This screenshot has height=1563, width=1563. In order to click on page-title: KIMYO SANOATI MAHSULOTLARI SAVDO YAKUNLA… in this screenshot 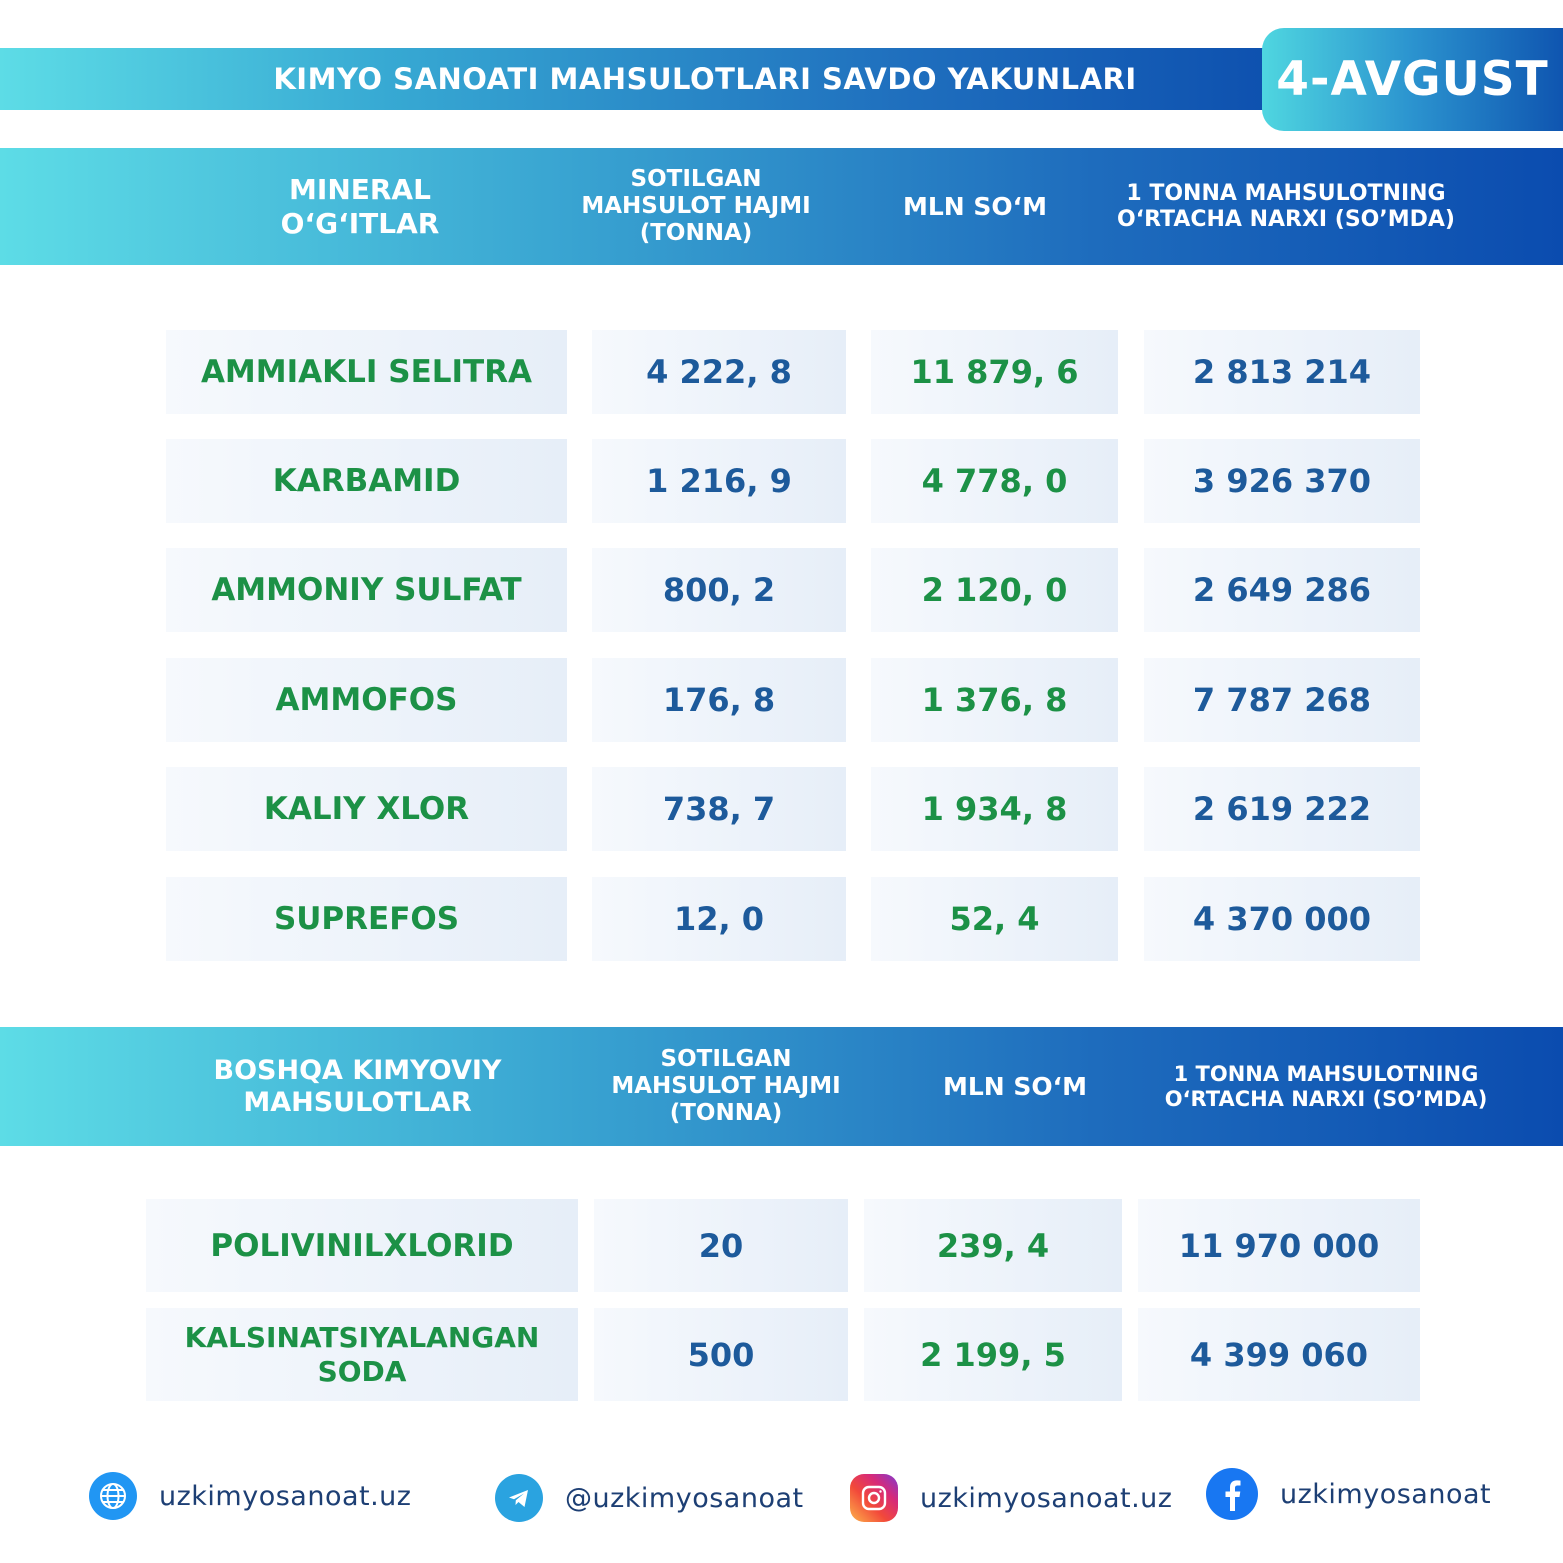, I will do `click(705, 79)`.